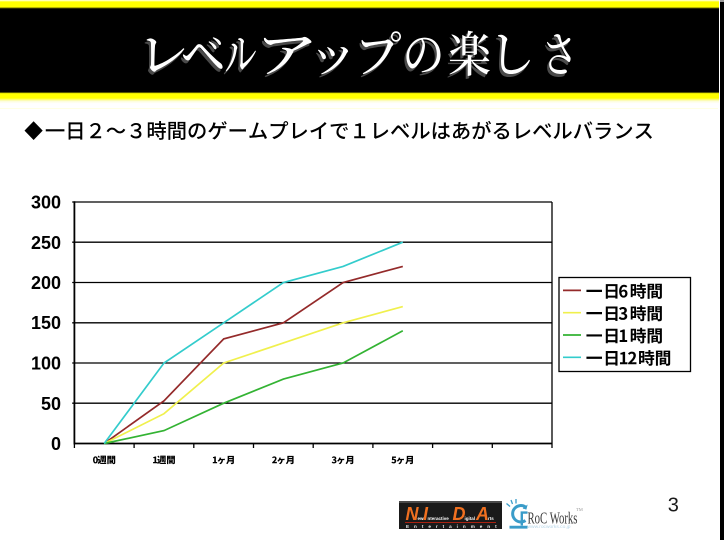  What do you see at coordinates (46, 323) in the screenshot?
I see `svg-text: 150` at bounding box center [46, 323].